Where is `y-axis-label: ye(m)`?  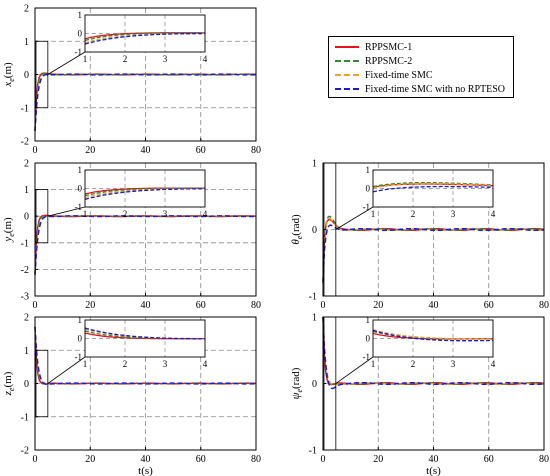 y-axis-label: ye(m) is located at coordinates (9, 230).